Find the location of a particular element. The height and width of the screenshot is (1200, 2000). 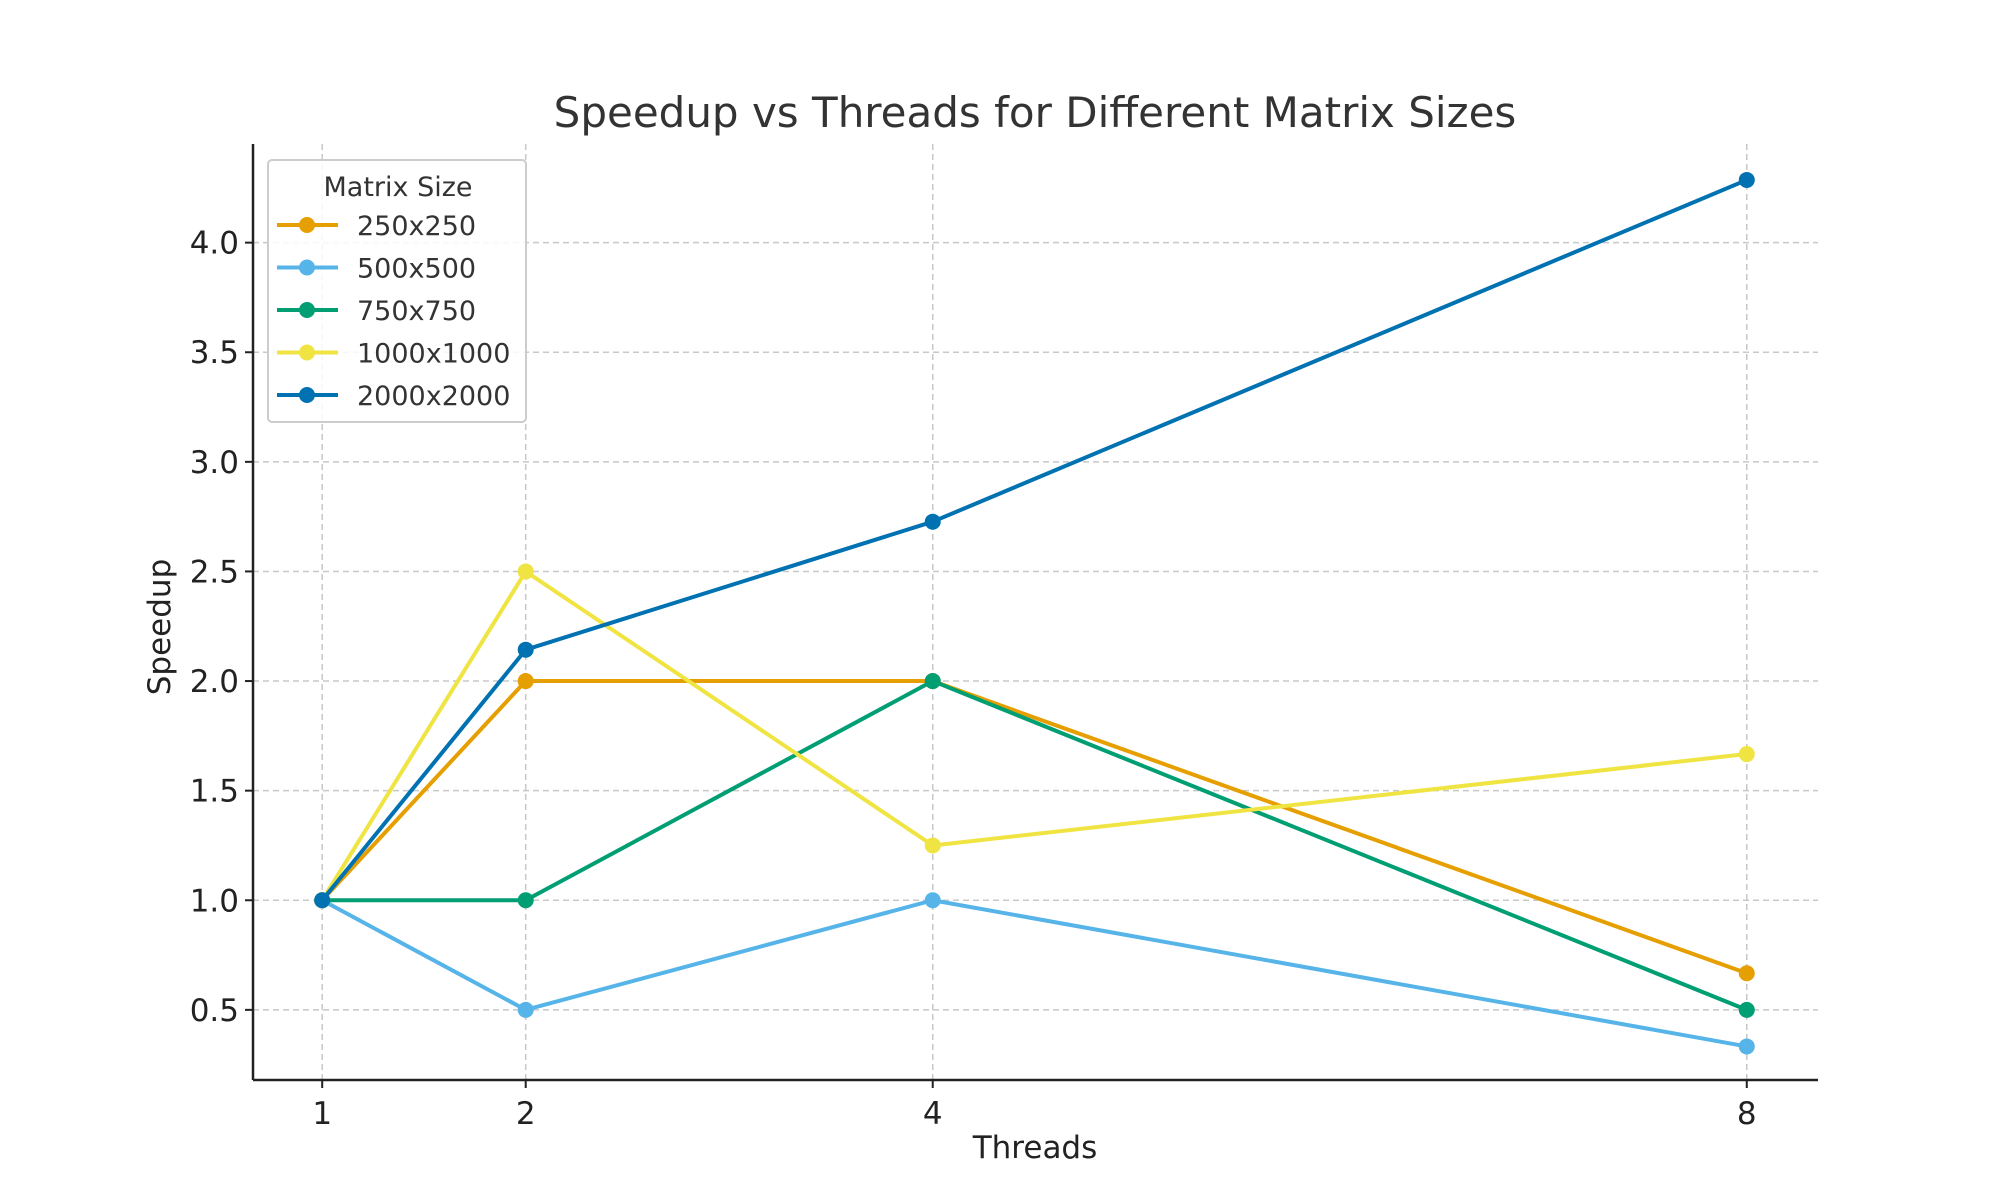

legend-item: 1000x1000 is located at coordinates (393, 354).